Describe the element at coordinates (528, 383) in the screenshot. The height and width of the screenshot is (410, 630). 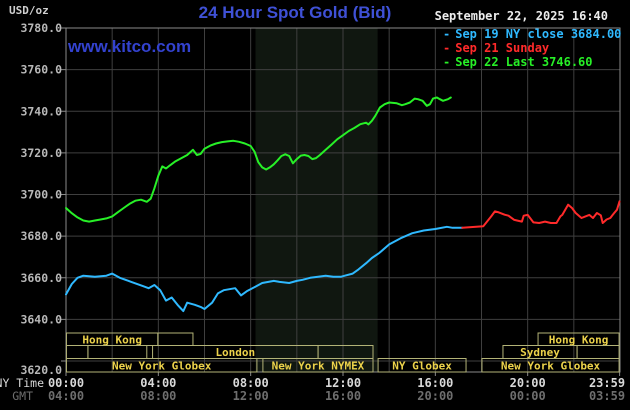
I see `x-tick-ny: 20:00` at that location.